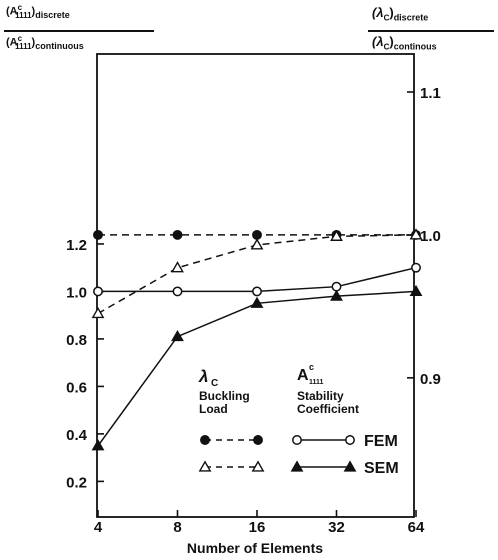  What do you see at coordinates (431, 31) in the screenshot?
I see `right-axis-title-rule` at bounding box center [431, 31].